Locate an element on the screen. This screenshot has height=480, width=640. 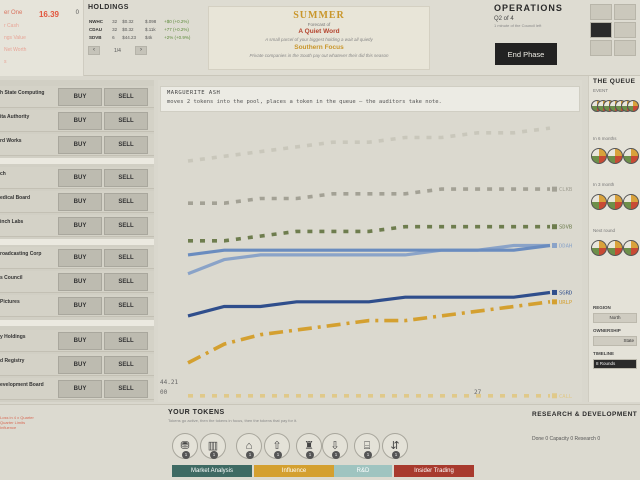
series-line-urlp is located at coordinates (369, 332).